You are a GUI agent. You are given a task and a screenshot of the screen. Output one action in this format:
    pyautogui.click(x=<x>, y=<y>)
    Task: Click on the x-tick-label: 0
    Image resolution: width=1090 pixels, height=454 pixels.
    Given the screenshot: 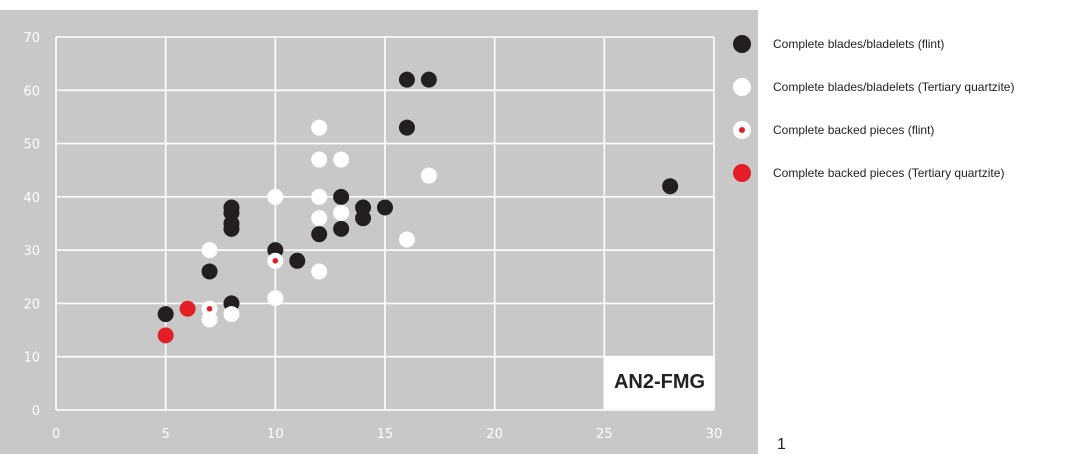 What is the action you would take?
    pyautogui.click(x=56, y=434)
    